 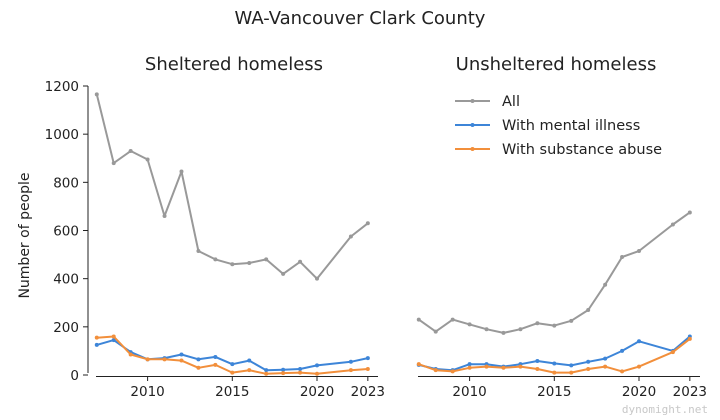 I want to click on legend-label-with-mental-illness: With mental illness, so click(x=571, y=126).